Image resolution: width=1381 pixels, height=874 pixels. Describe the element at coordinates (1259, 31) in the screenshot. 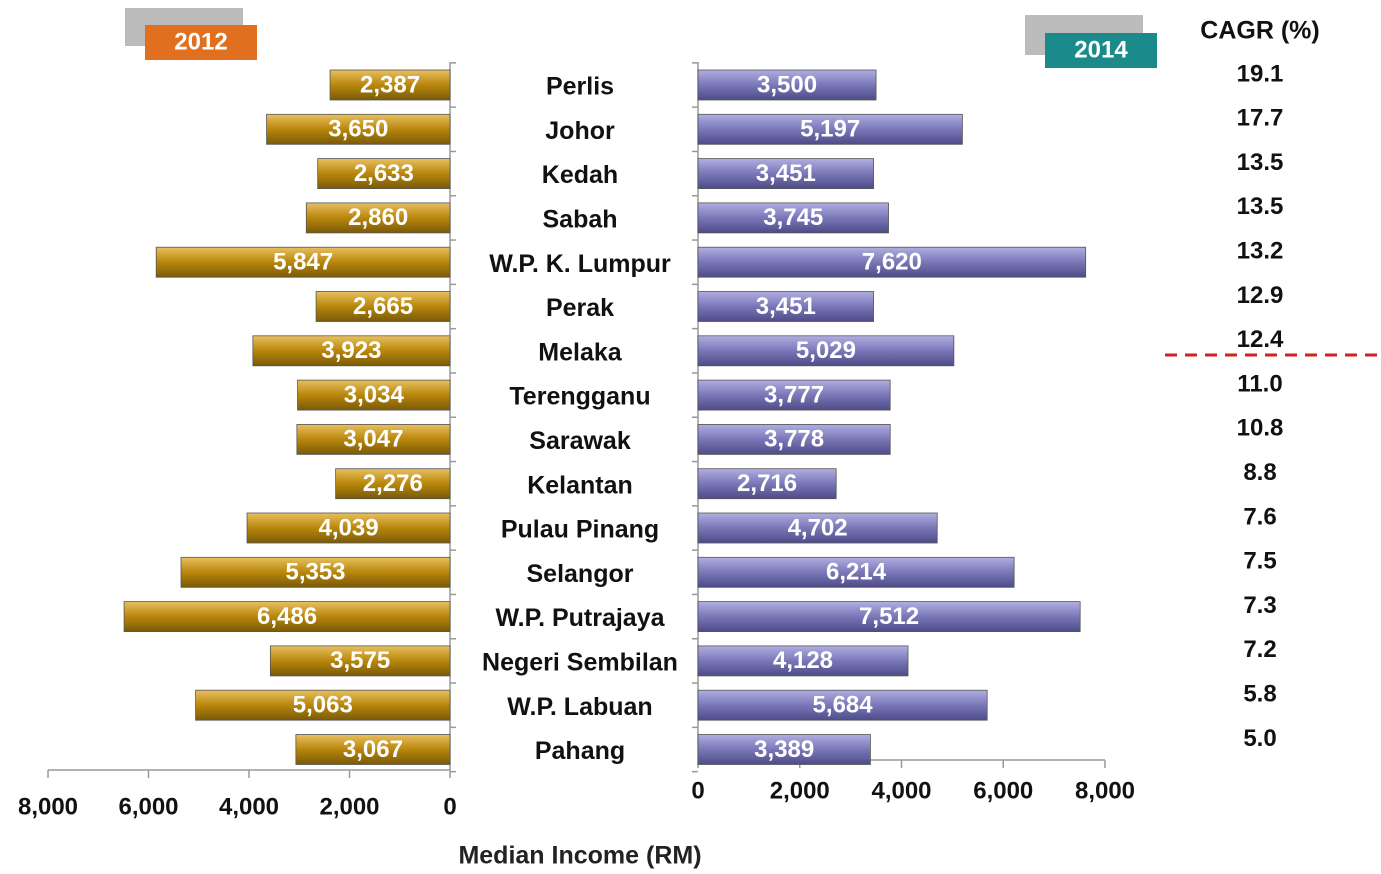

I see `cagr-title: CAGR (%)` at that location.